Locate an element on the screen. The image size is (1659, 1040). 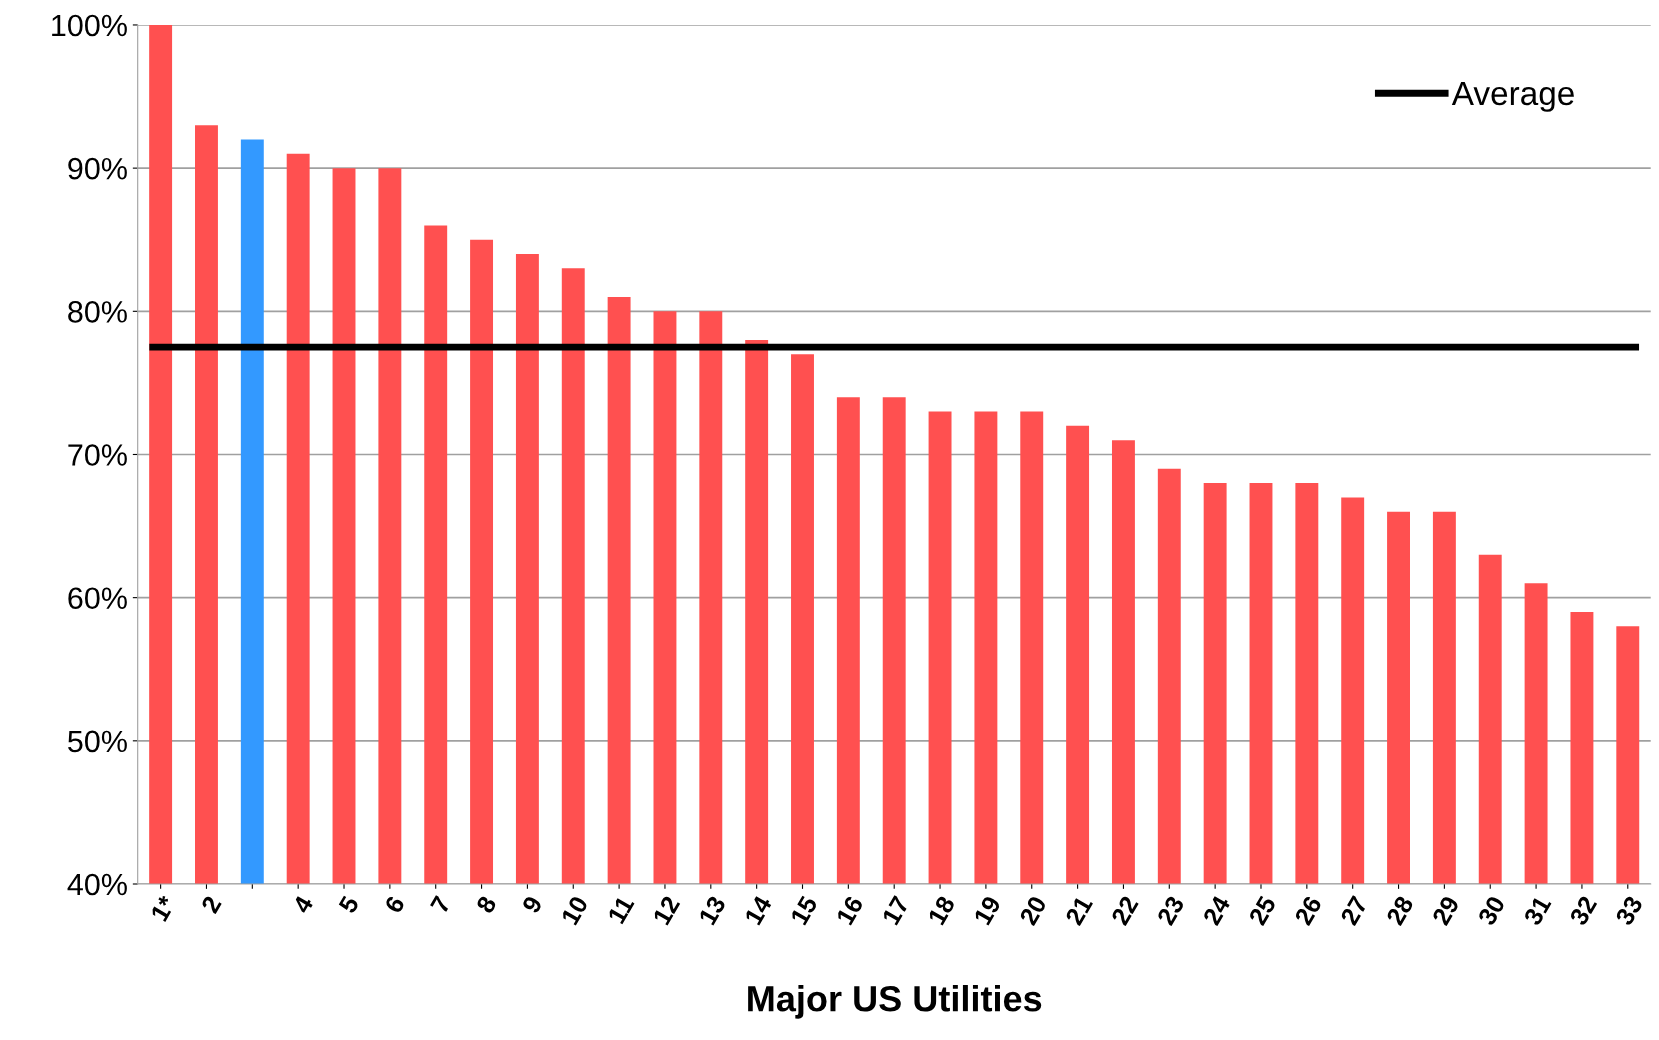
x-tick-label: 6 is located at coordinates (394, 904).